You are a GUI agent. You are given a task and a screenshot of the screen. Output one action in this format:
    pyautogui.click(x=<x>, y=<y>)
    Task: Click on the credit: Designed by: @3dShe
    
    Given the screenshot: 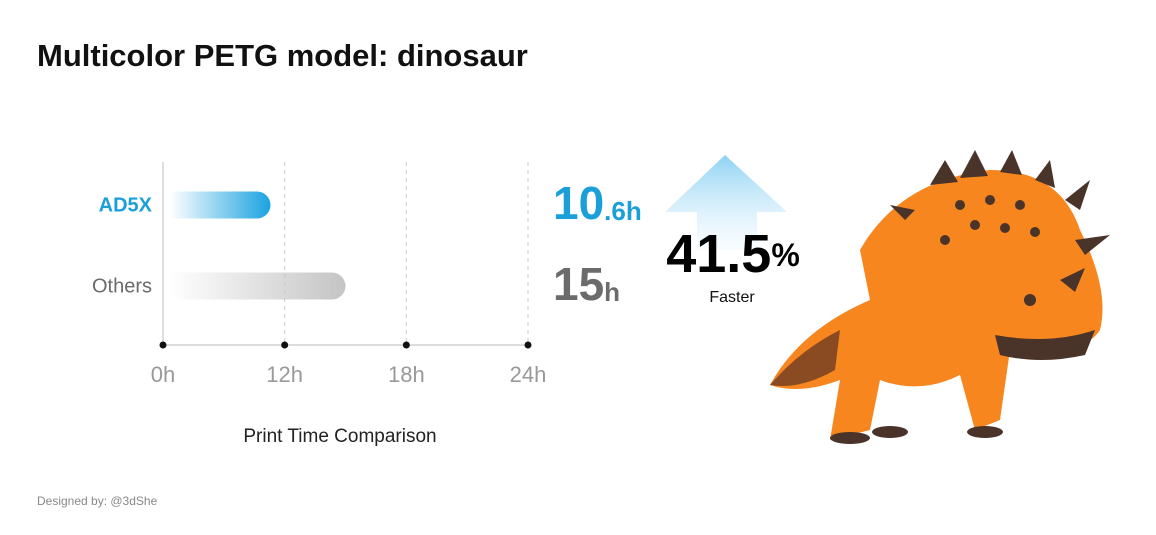 What is the action you would take?
    pyautogui.click(x=97, y=501)
    